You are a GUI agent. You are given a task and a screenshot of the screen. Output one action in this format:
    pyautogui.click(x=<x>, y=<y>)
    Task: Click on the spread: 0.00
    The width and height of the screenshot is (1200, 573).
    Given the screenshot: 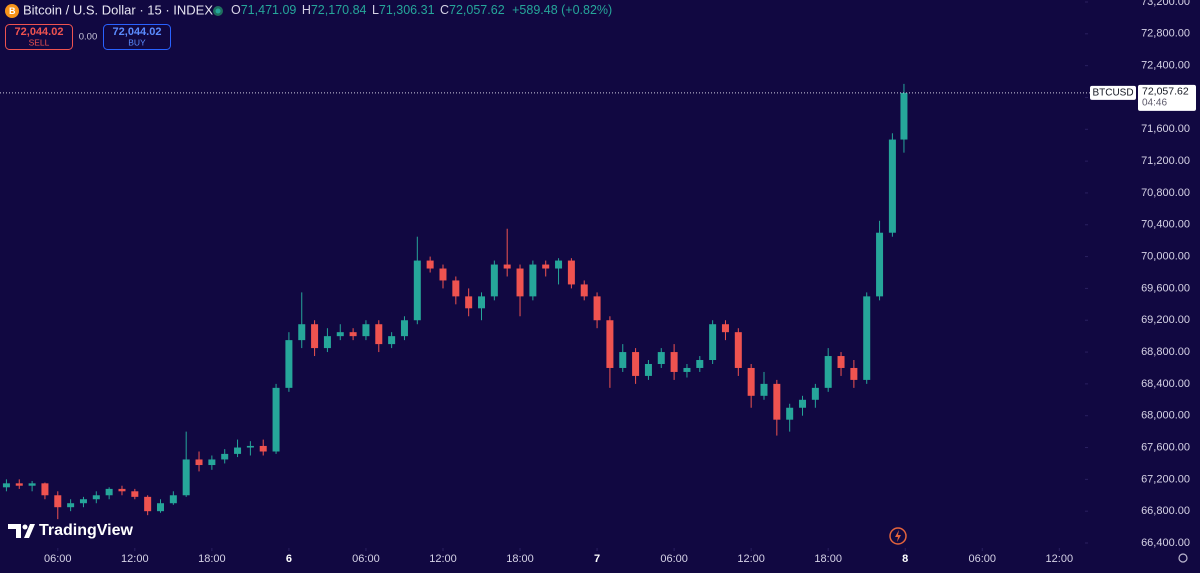 What is the action you would take?
    pyautogui.click(x=88, y=37)
    